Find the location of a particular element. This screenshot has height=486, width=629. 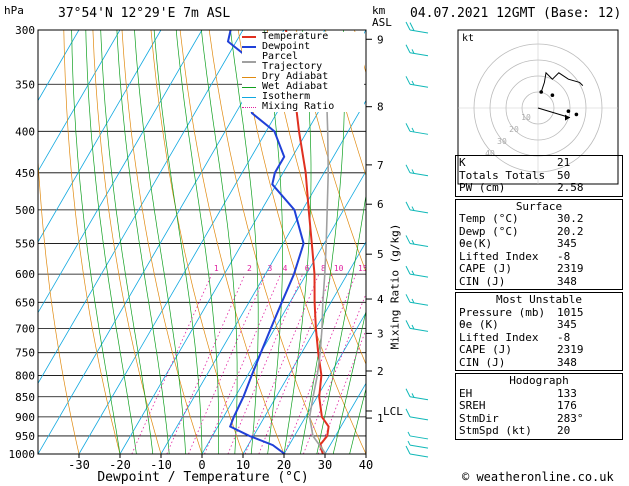

legend-item-wet-adiabat: Wet Adiabat is located at coordinates (303, 87).